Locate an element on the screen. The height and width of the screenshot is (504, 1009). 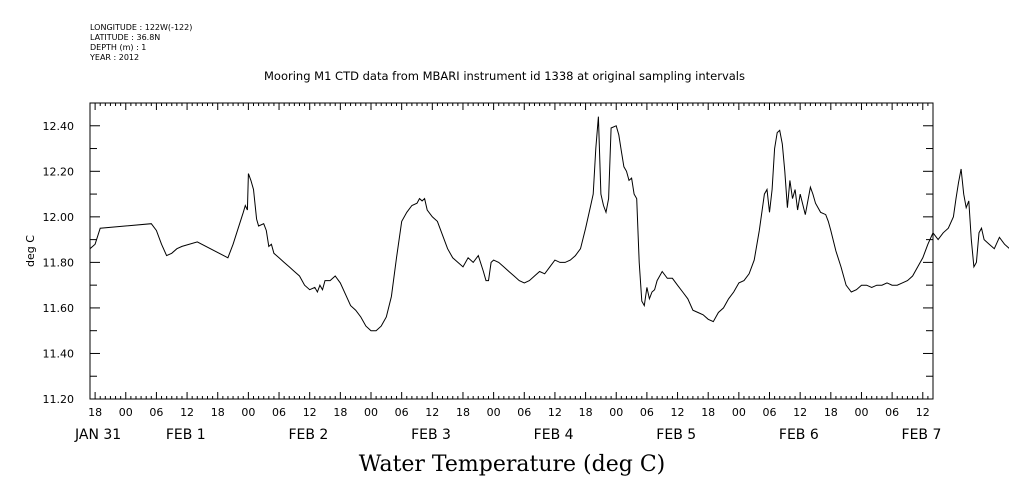
y-axis-label: deg C is located at coordinates (30, 251).